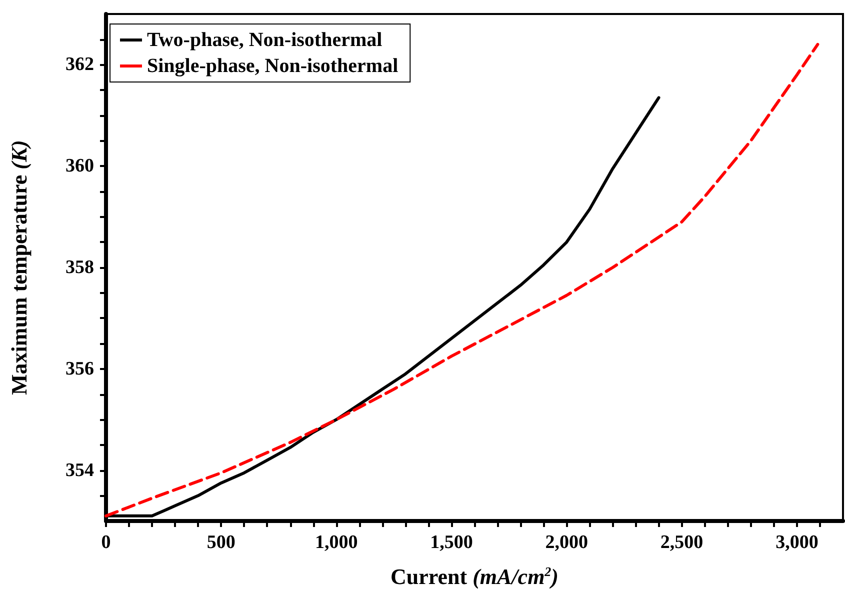 The height and width of the screenshot is (601, 845). Describe the element at coordinates (221, 542) in the screenshot. I see `x-tick-label: 500` at that location.